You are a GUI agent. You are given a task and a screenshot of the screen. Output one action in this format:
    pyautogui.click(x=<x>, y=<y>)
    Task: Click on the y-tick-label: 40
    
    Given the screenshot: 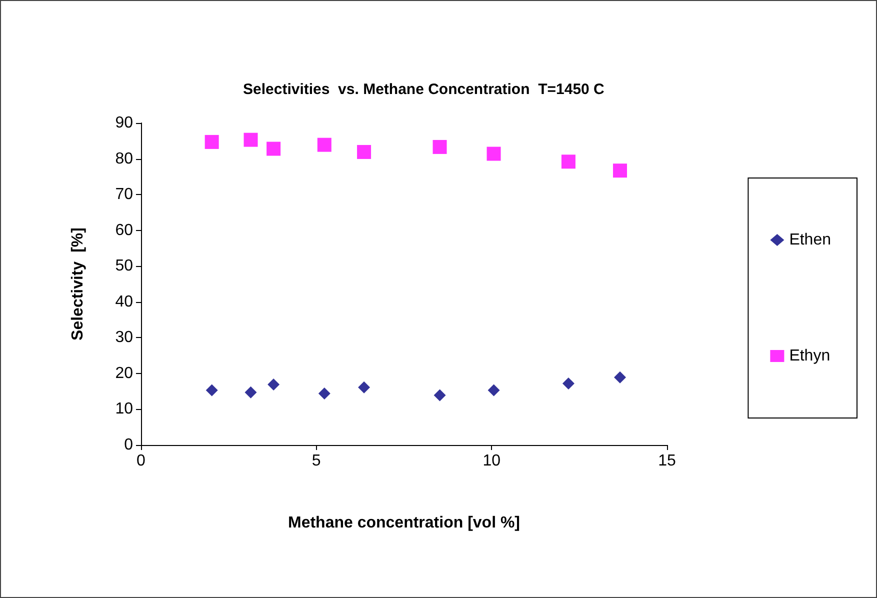 What is the action you would take?
    pyautogui.click(x=124, y=301)
    